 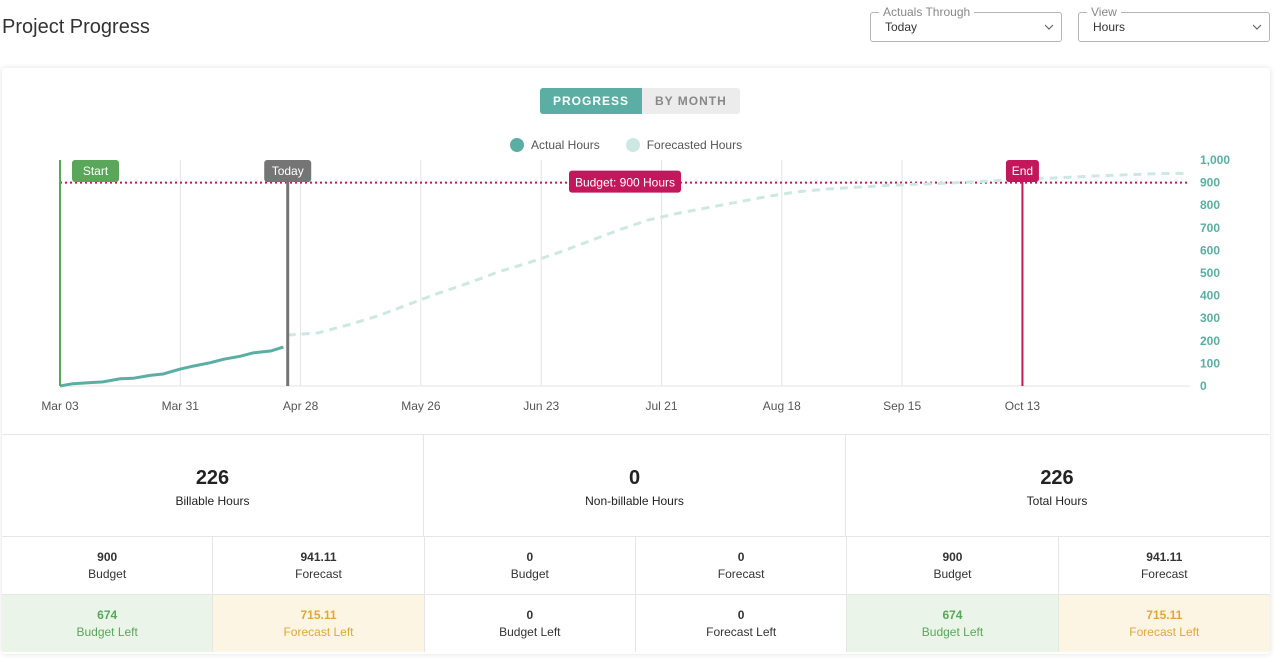 I want to click on summary-label: Billable Hours, so click(x=212, y=501).